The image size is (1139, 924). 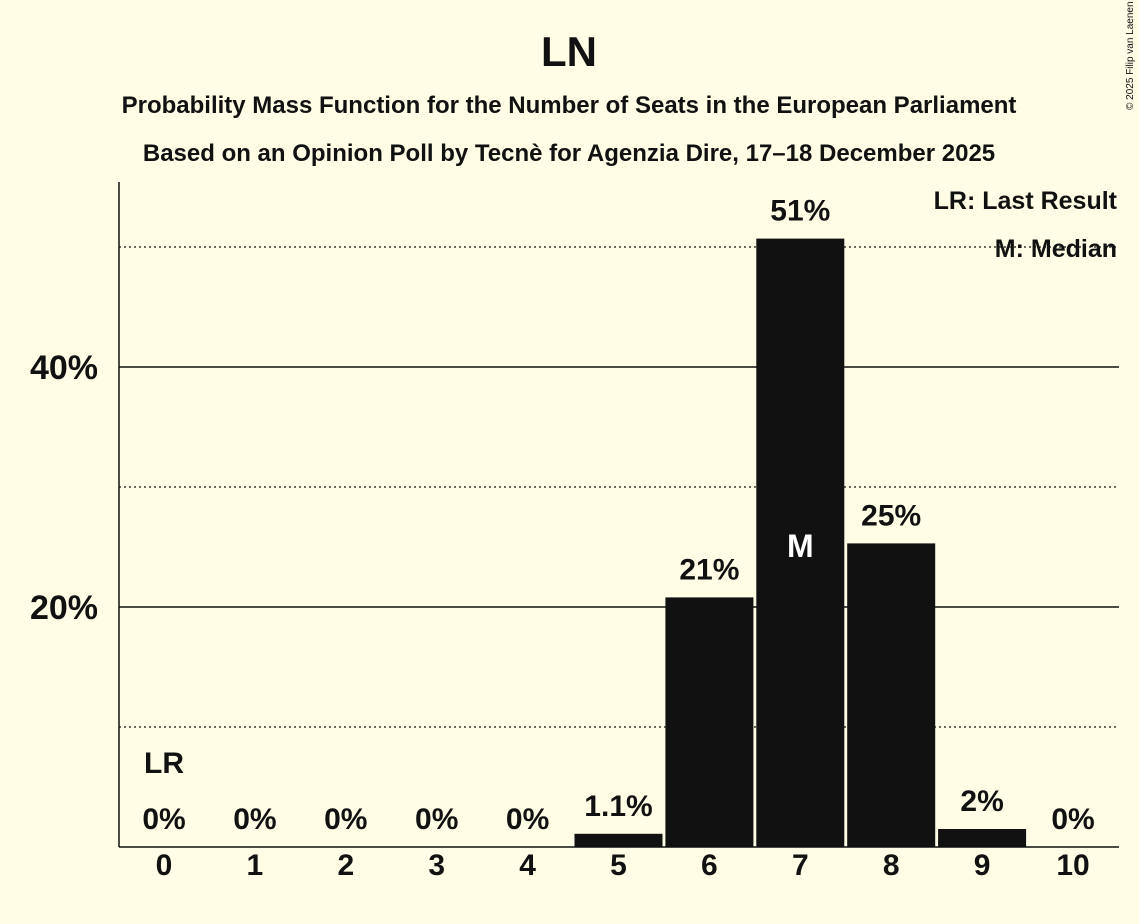 I want to click on data-label: 21%, so click(x=709, y=569).